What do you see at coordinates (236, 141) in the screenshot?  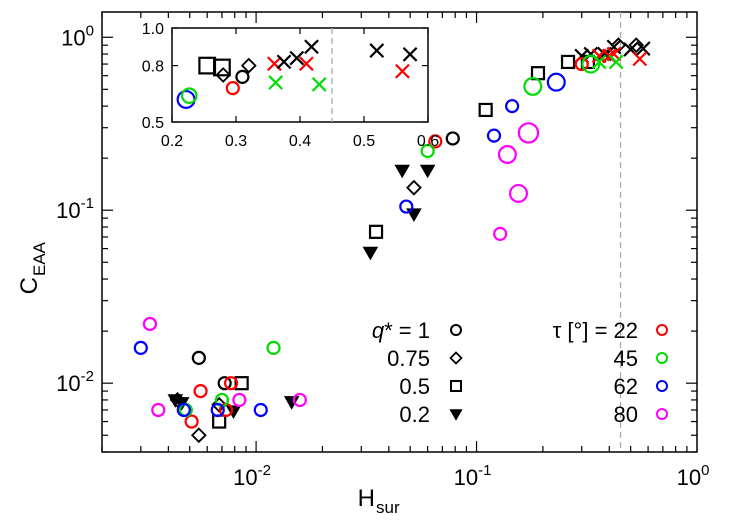 I see `inset-x-tick-label: 0.3` at bounding box center [236, 141].